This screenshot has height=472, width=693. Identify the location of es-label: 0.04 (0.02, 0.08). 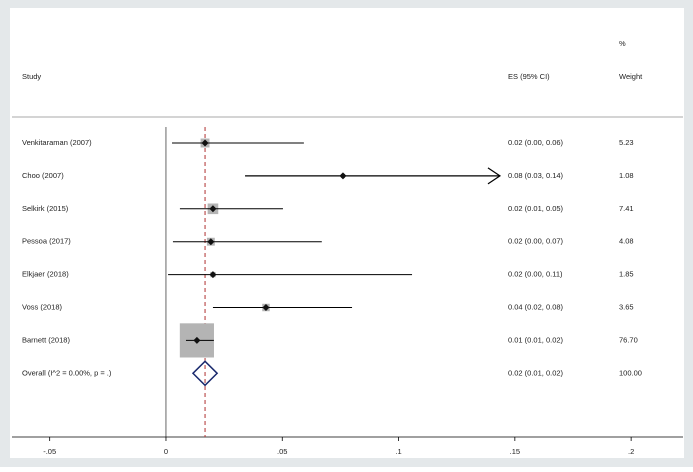
(536, 306).